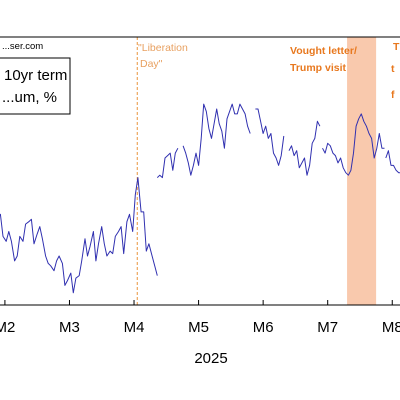  I want to click on annotation-liberation-2: Day", so click(151, 64).